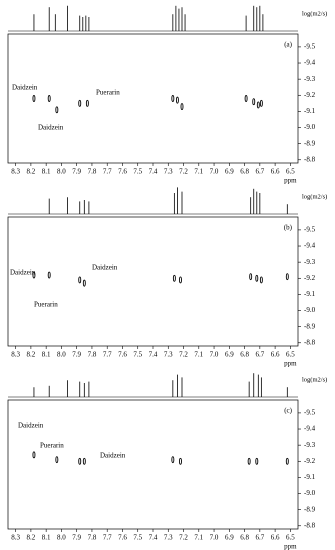  I want to click on panel-label: (a), so click(288, 45).